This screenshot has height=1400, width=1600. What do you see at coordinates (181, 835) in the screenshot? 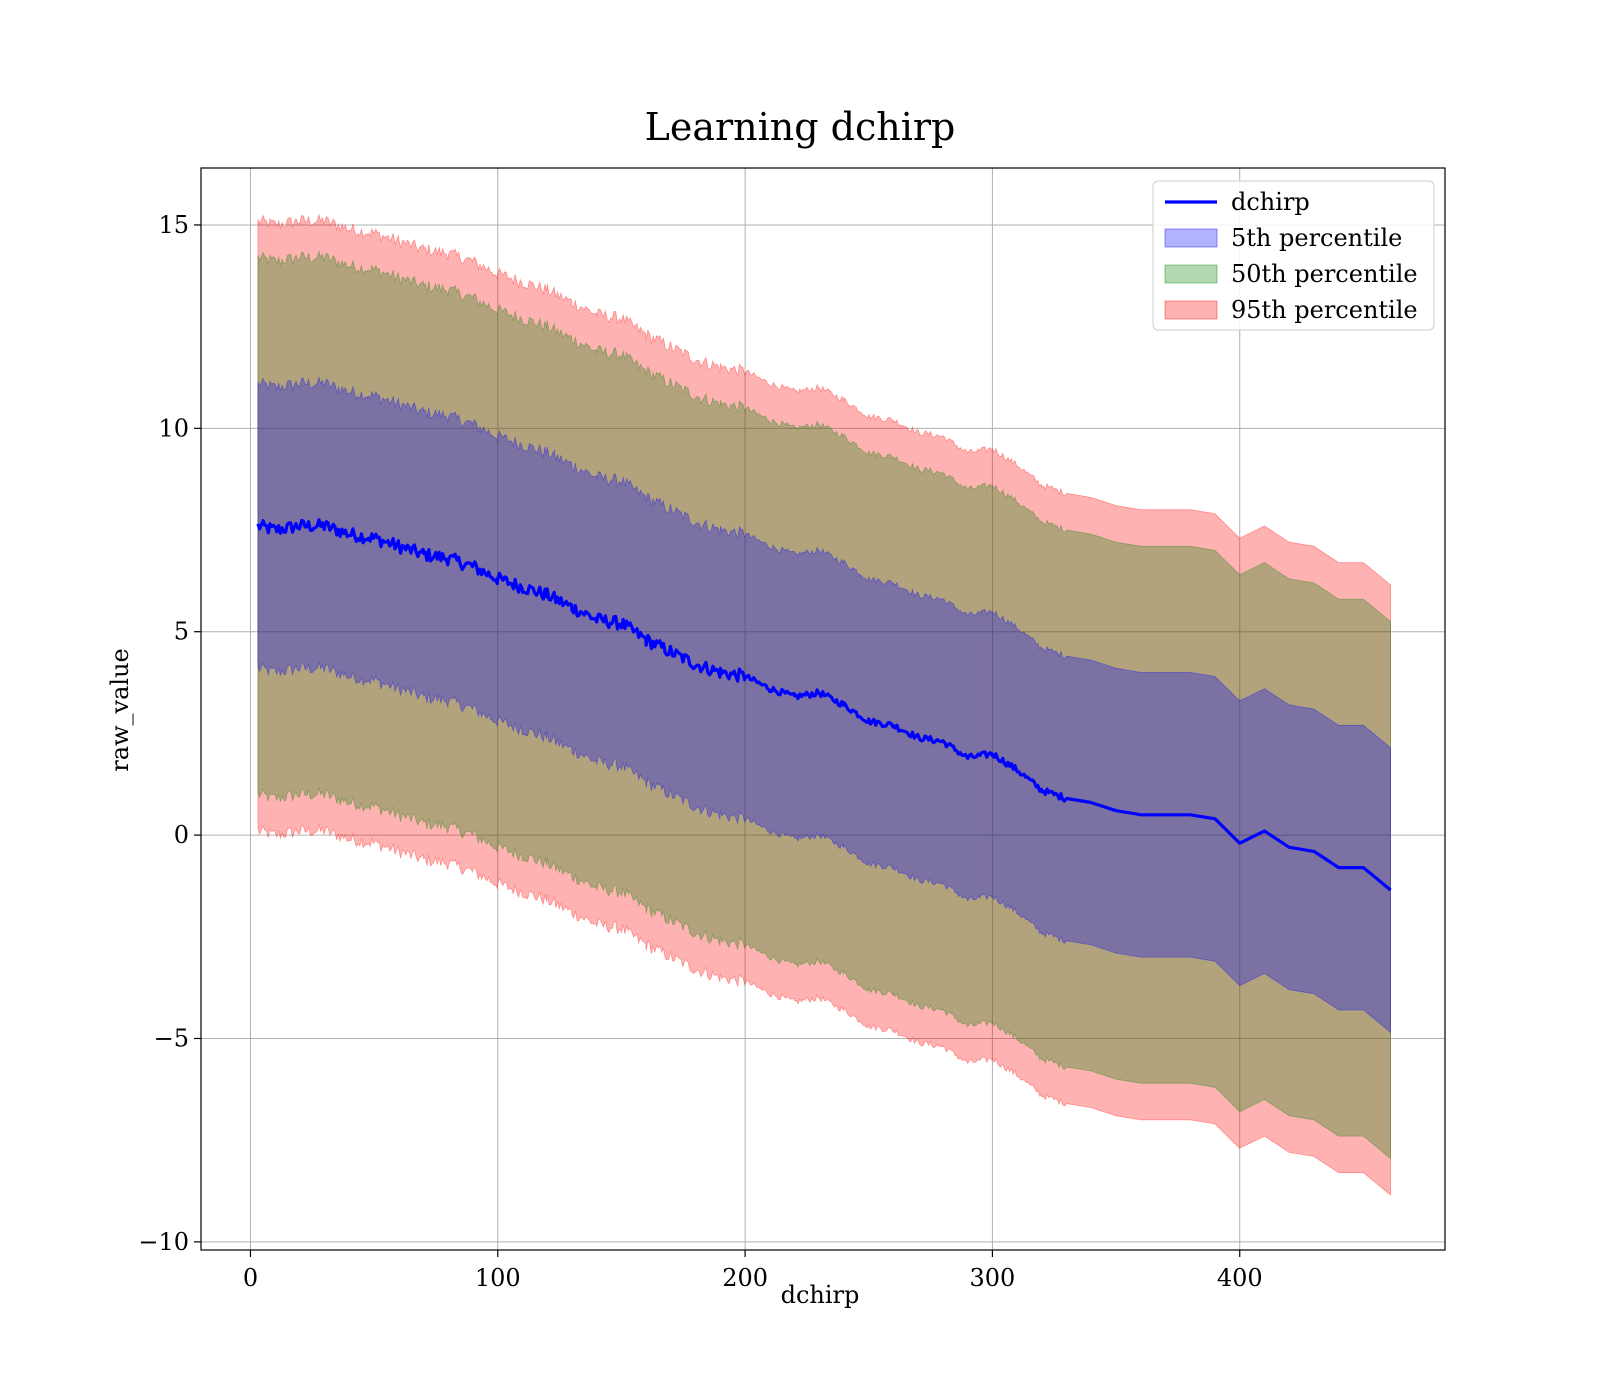
I see `y-tick-label: 0` at bounding box center [181, 835].